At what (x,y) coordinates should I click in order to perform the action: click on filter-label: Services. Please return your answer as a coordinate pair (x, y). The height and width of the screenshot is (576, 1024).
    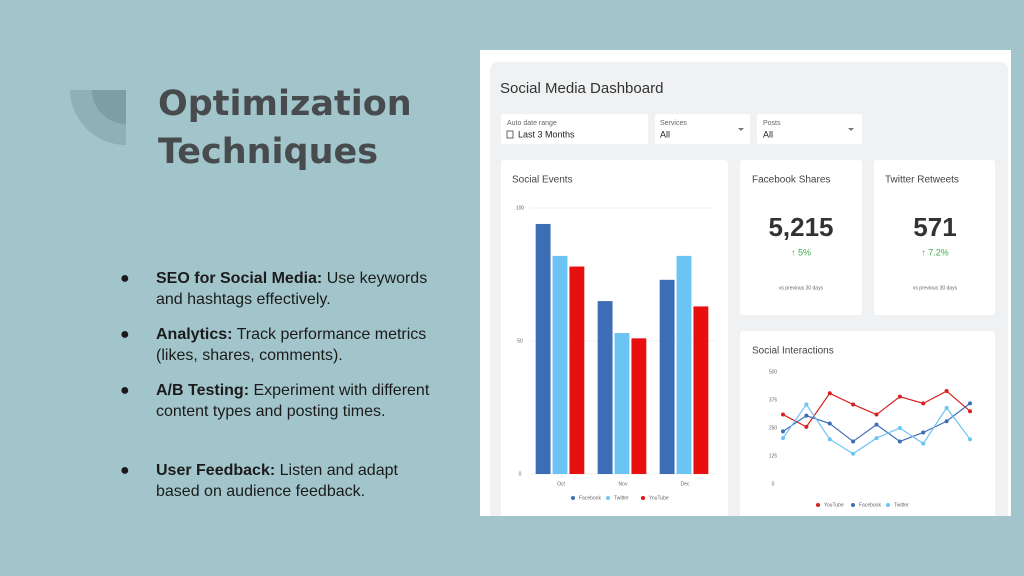
    Looking at the image, I should click on (673, 123).